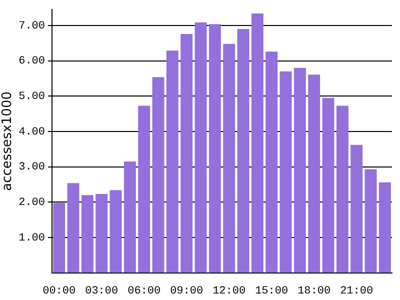 This screenshot has width=400, height=300. Describe the element at coordinates (271, 291) in the screenshot. I see `x-tick-label: 15:00` at that location.